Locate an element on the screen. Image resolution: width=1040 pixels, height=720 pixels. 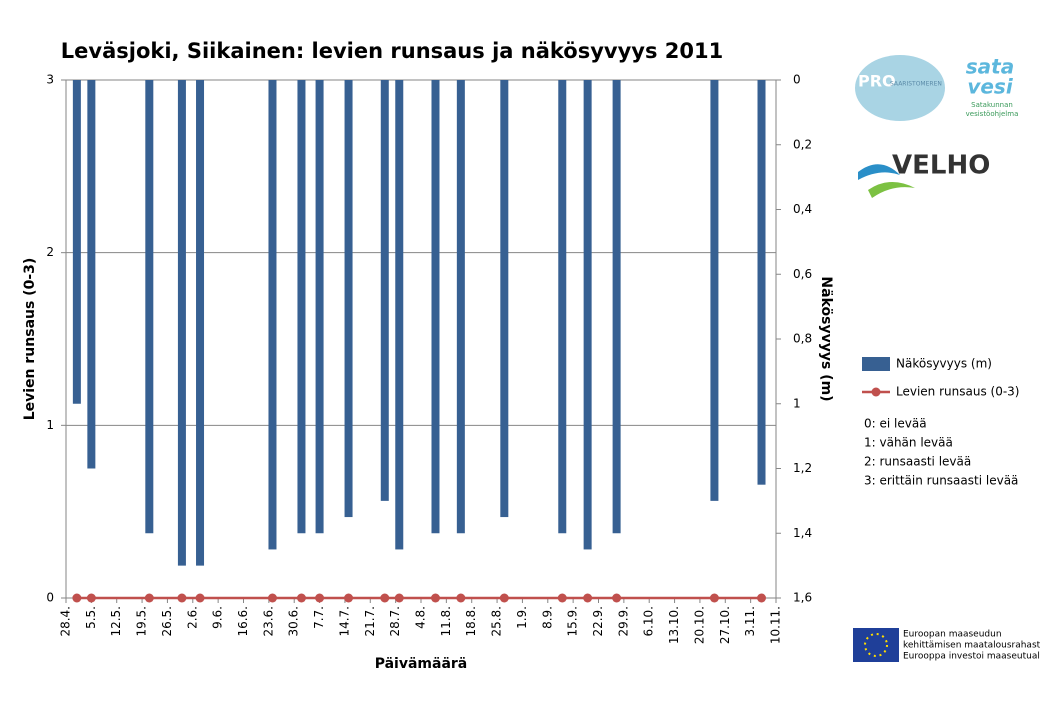
x-tick-label: 19.5. is located at coordinates (142, 621).